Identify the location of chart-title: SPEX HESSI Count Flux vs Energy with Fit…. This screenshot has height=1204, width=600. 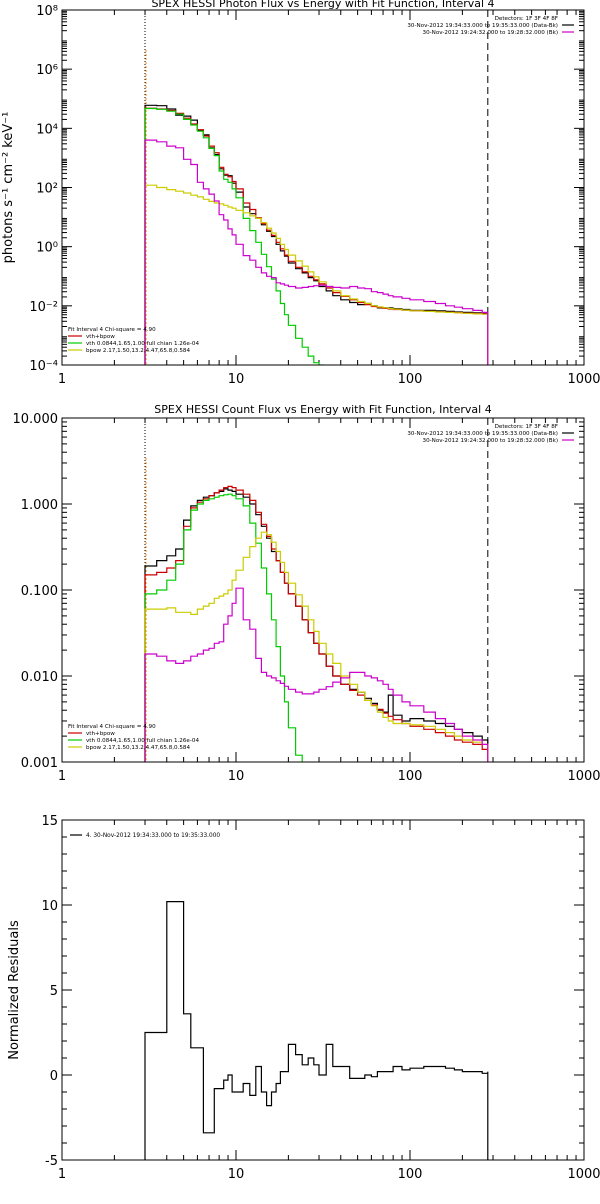
(322, 409).